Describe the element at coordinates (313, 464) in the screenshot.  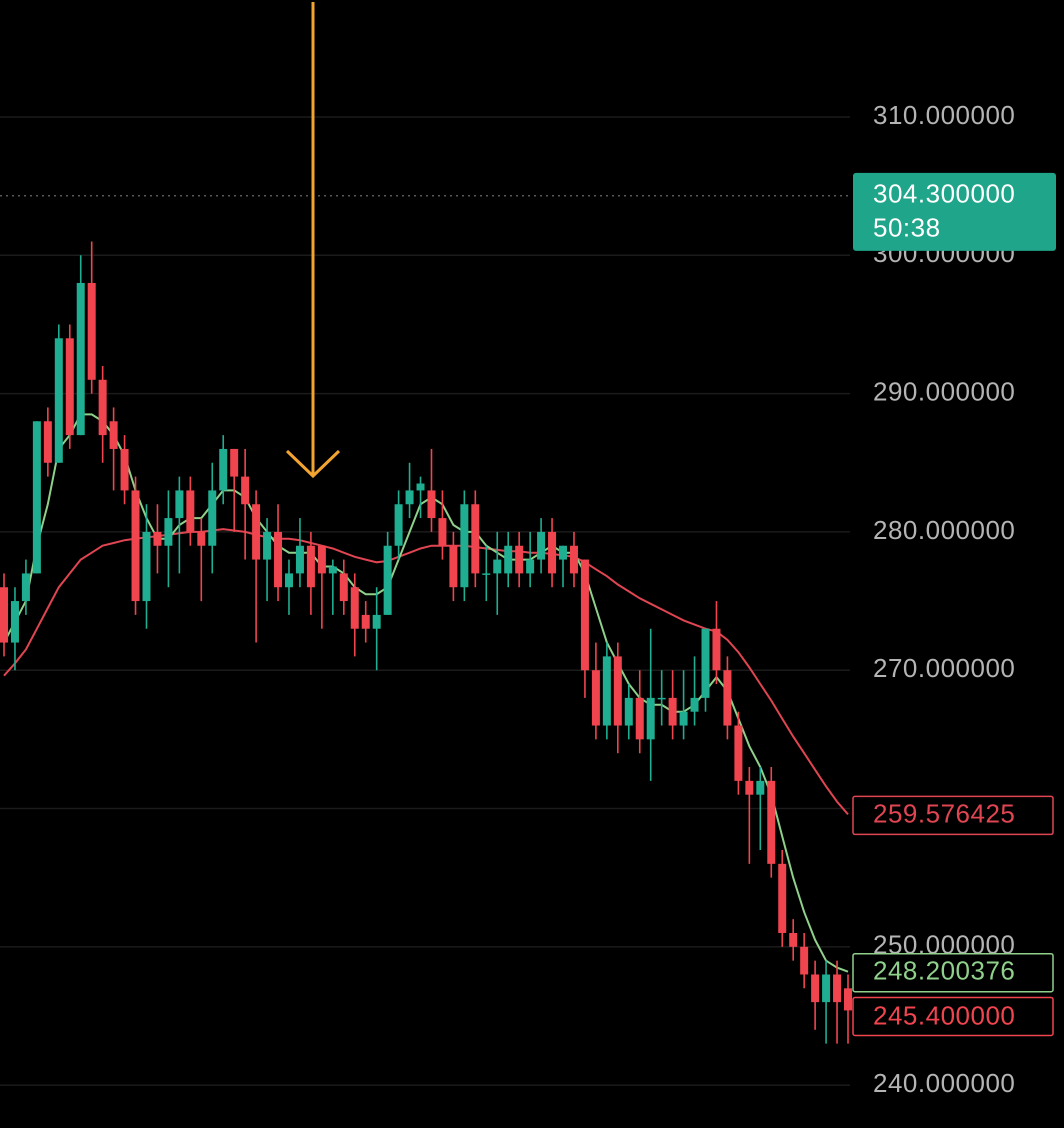
I see `arrow-head` at that location.